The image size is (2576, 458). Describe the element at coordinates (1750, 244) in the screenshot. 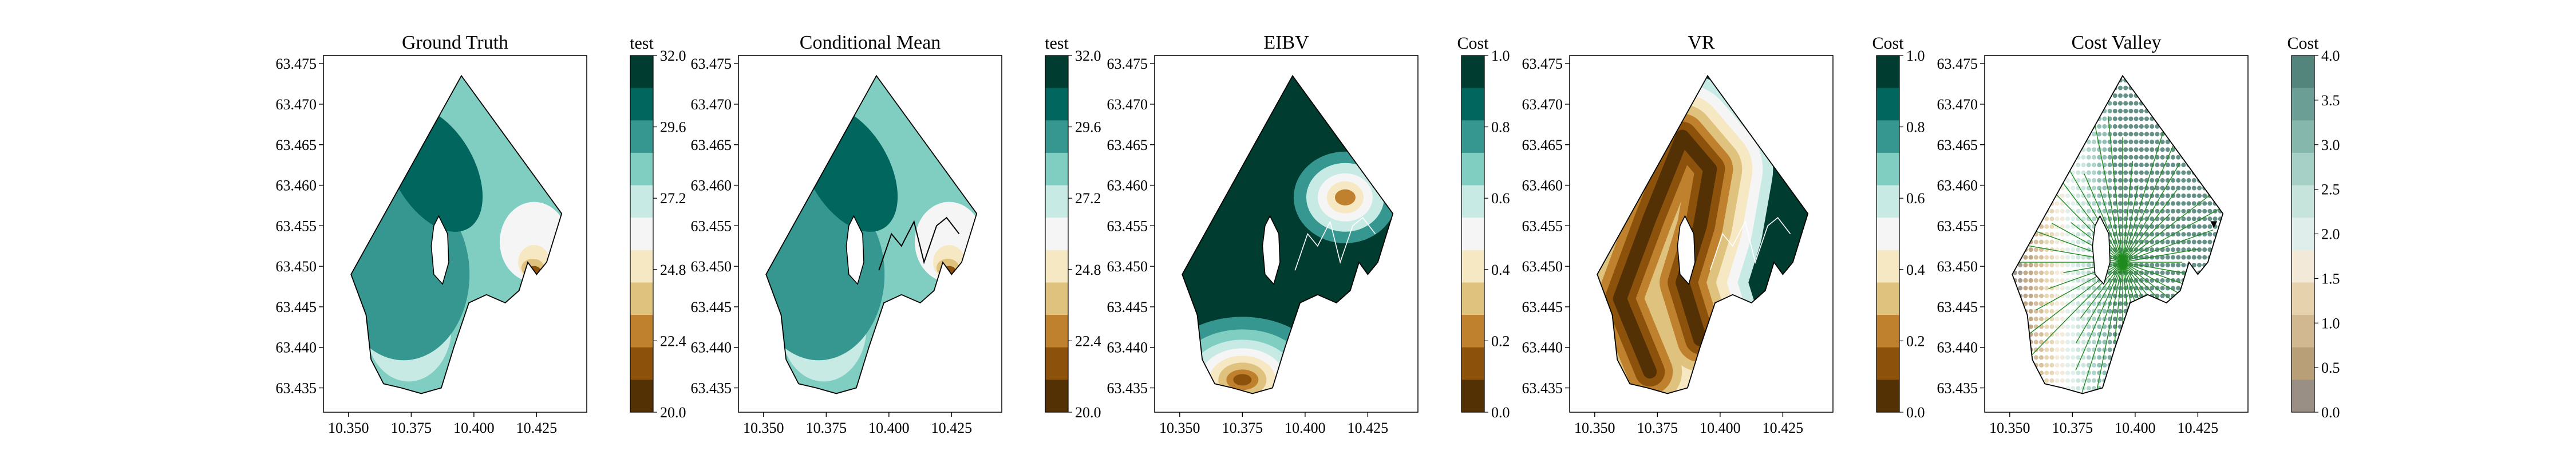

I see `sampling-path` at that location.